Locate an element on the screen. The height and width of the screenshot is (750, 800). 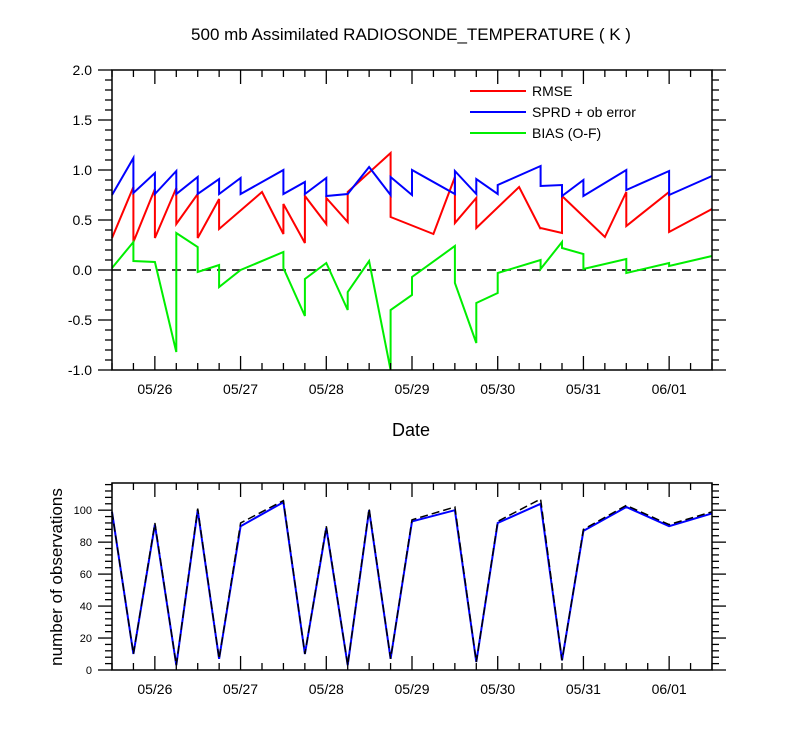
top-x-tick-label: 06/01 is located at coordinates (669, 389).